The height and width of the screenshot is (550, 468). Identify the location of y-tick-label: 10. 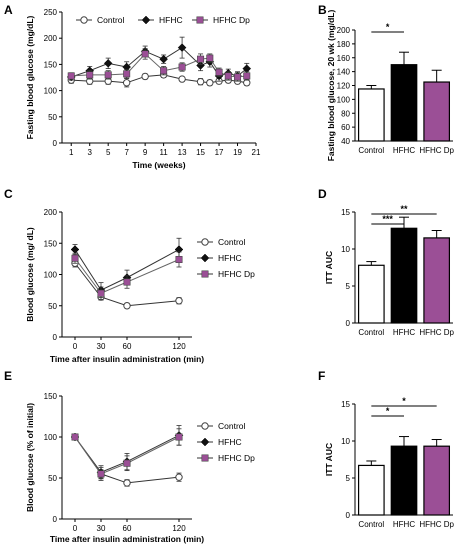
(345, 249).